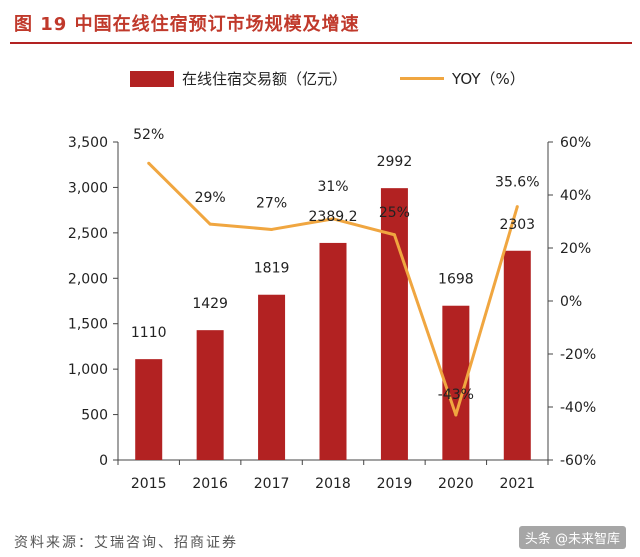  What do you see at coordinates (571, 302) in the screenshot?
I see `right-y-tick-label: 0%` at bounding box center [571, 302].